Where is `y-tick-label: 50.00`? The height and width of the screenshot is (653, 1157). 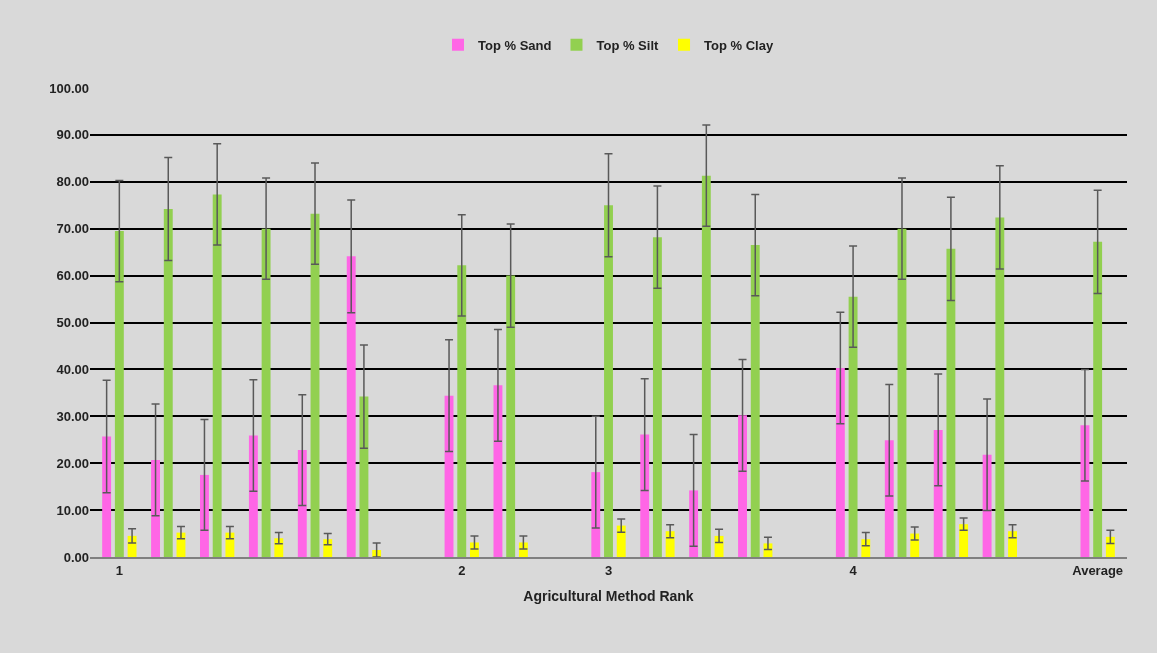 y-tick-label: 50.00 is located at coordinates (72, 323).